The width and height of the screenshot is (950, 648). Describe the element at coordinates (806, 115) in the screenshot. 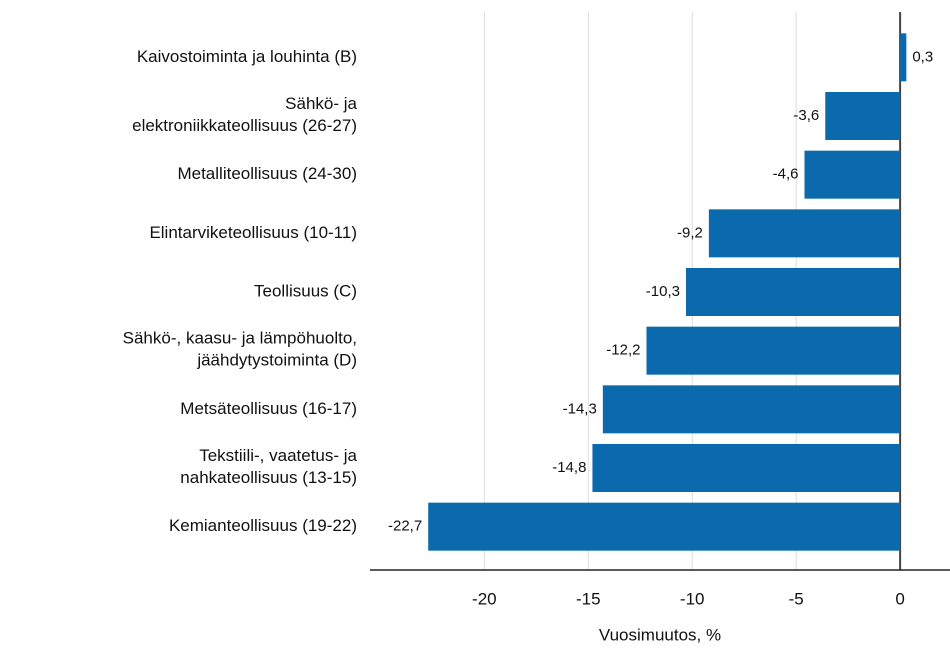

I see `value-label: -3,6` at that location.